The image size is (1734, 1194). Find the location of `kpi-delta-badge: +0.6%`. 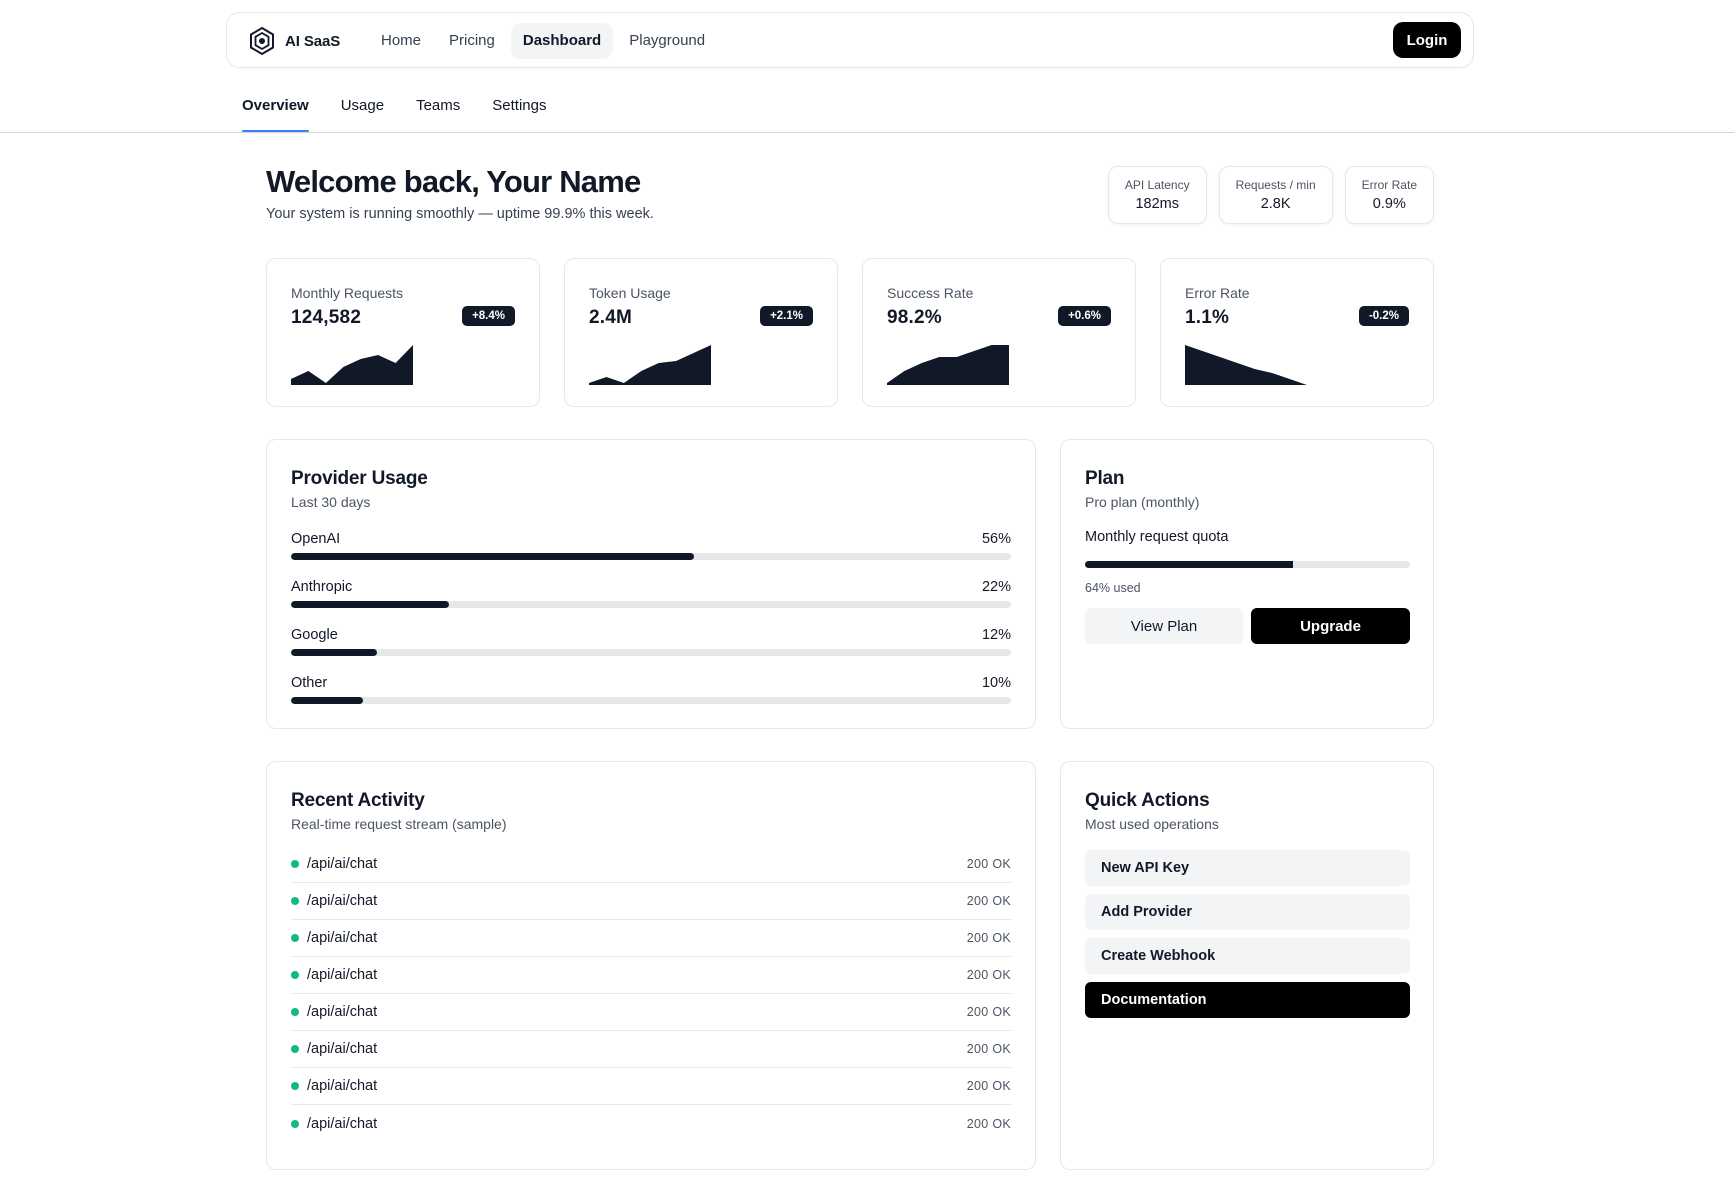

kpi-delta-badge: +0.6% is located at coordinates (1084, 316).